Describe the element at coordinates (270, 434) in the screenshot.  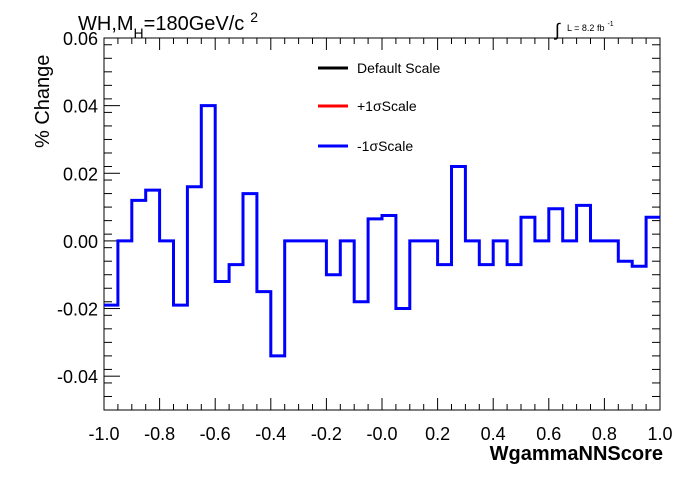
I see `x-tick-label: -0.4` at that location.